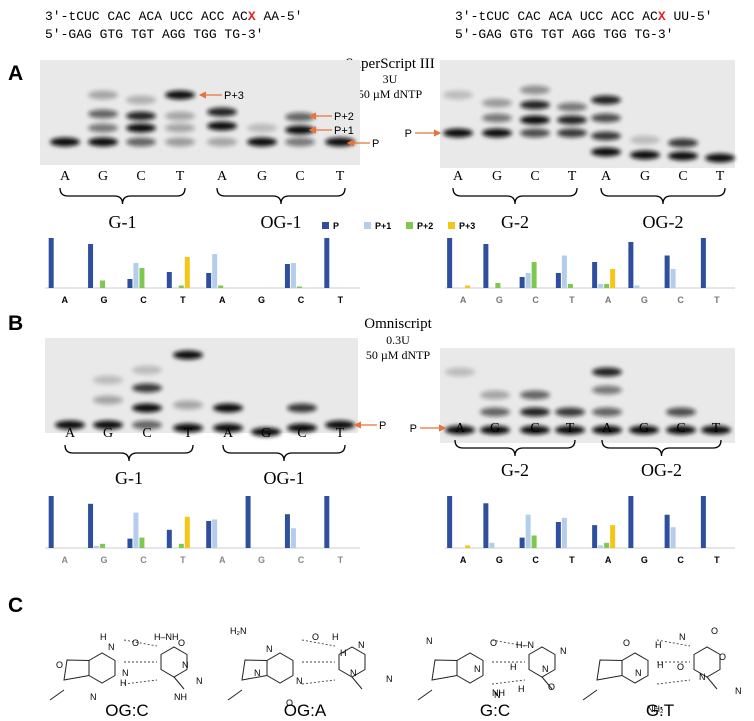 The width and height of the screenshot is (754, 721). I want to click on atom-label: O, so click(680, 667).